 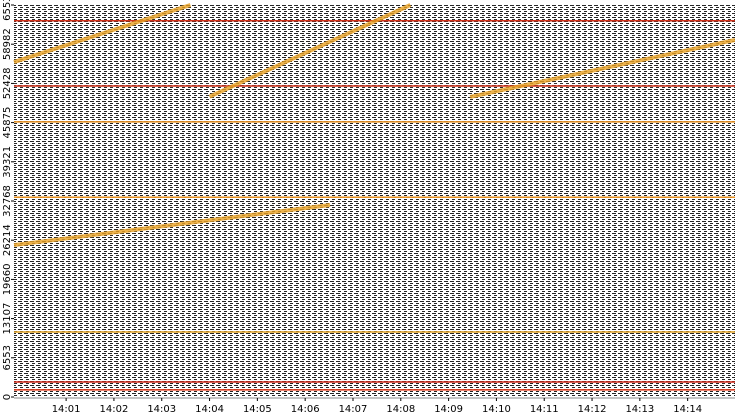 What do you see at coordinates (66, 409) in the screenshot?
I see `x-tick-label: 14:01` at bounding box center [66, 409].